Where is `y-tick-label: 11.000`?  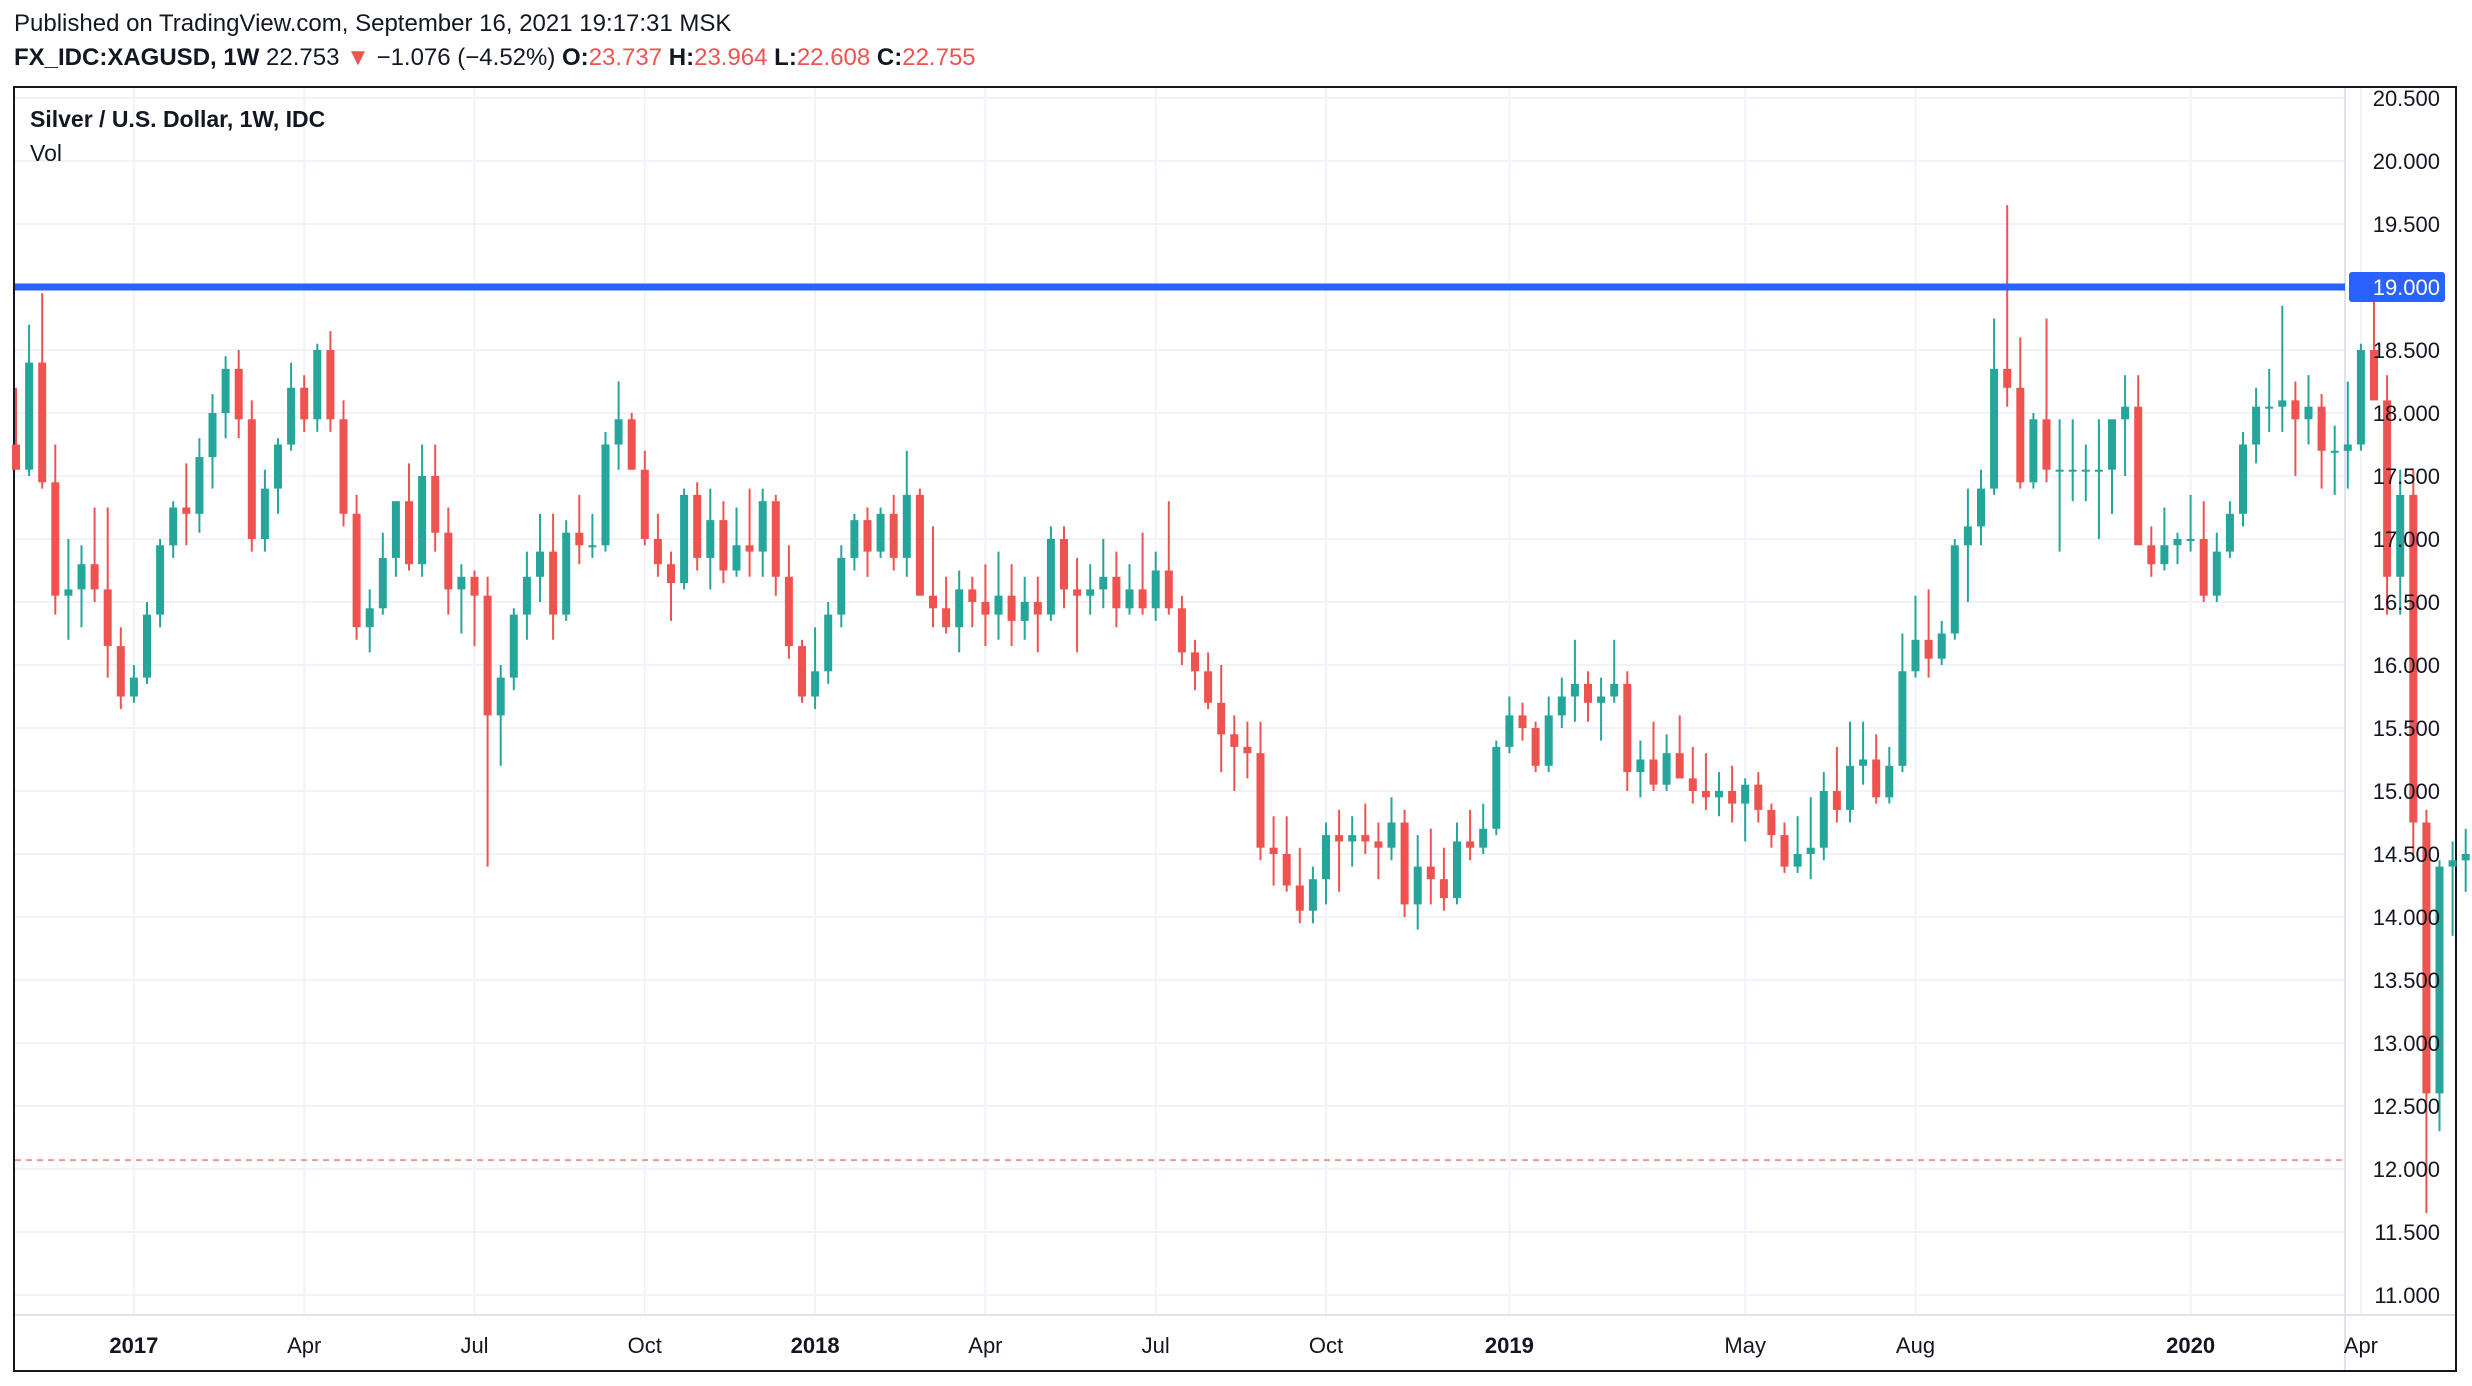 y-tick-label: 11.000 is located at coordinates (2407, 1295).